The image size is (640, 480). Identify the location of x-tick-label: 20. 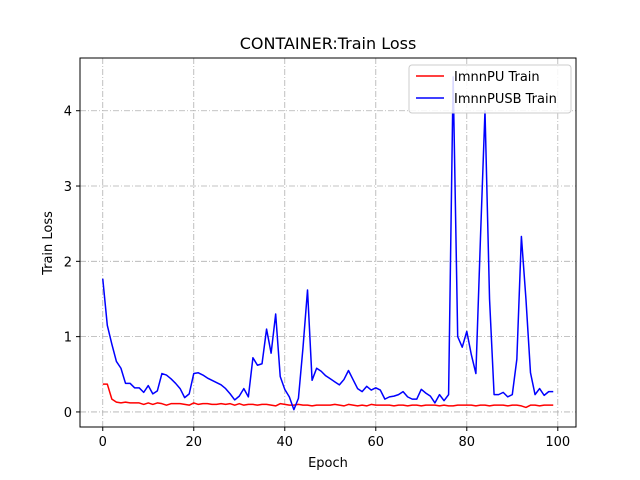
(193, 442).